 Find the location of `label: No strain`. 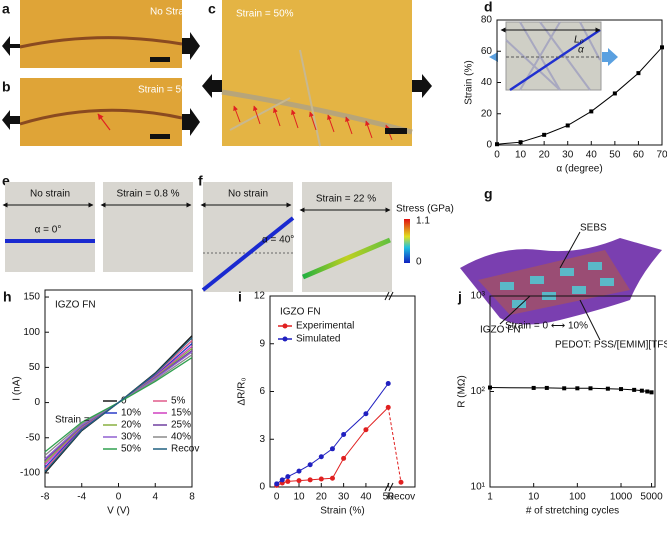

label: No strain is located at coordinates (50, 194).